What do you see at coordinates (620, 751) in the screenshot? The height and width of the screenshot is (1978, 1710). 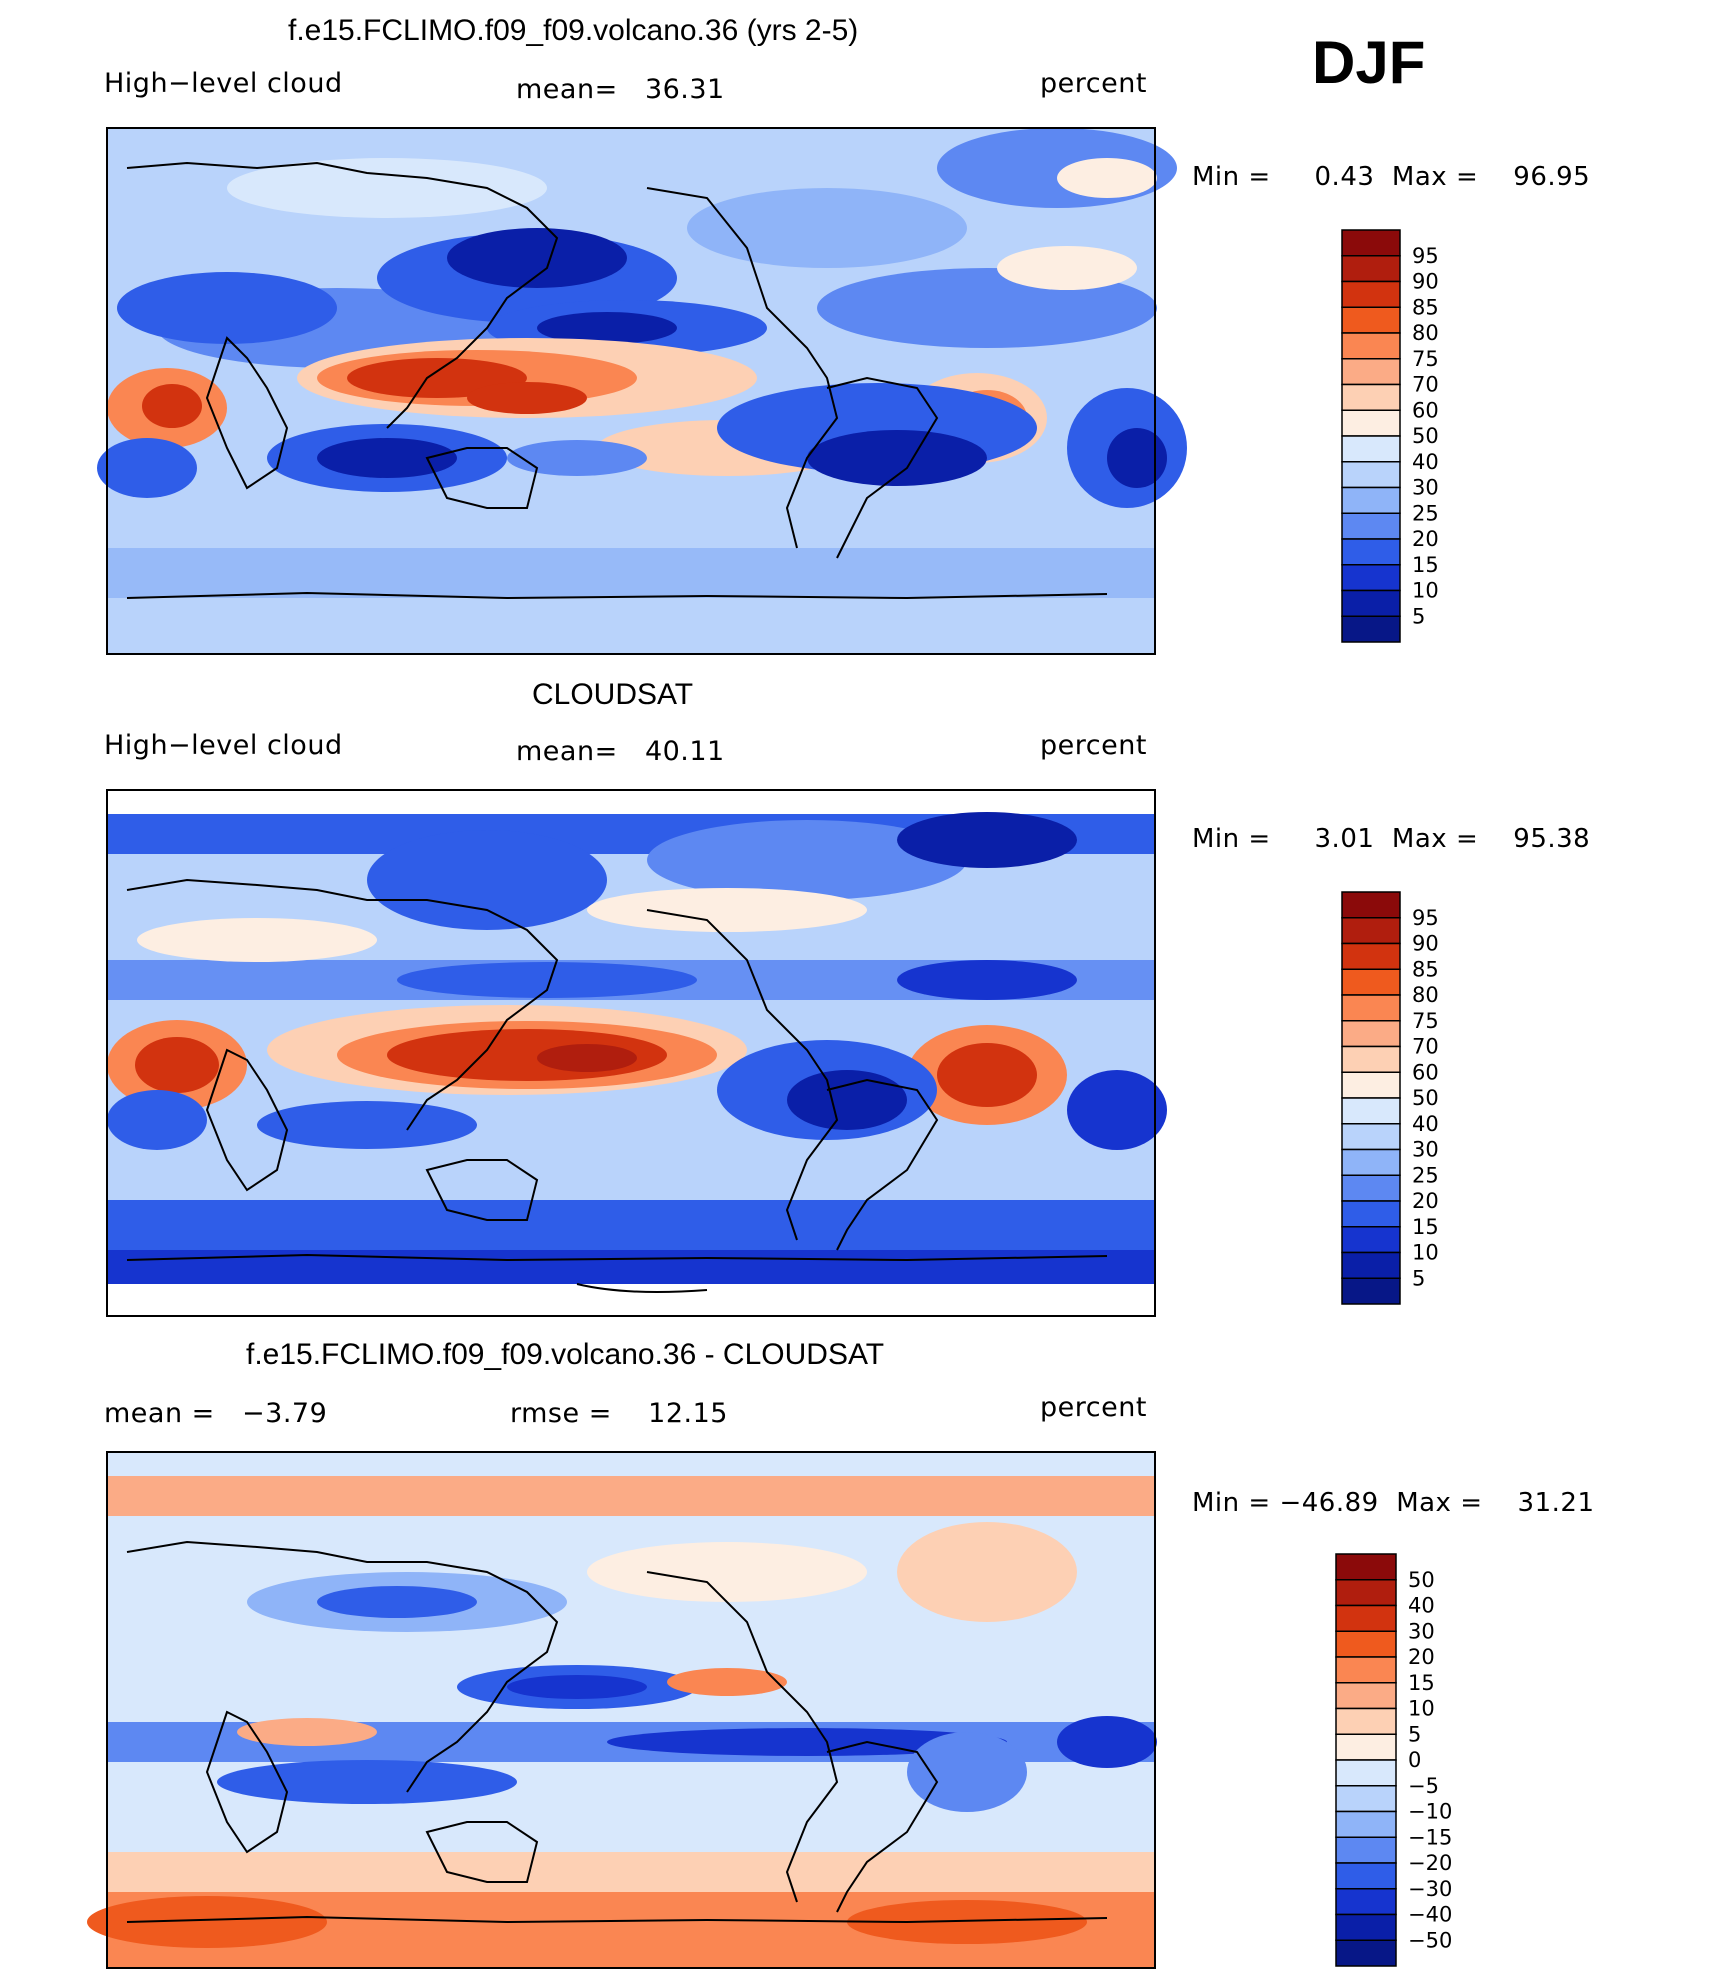 I see `panel-2-mean-label: mean= 40.11` at bounding box center [620, 751].